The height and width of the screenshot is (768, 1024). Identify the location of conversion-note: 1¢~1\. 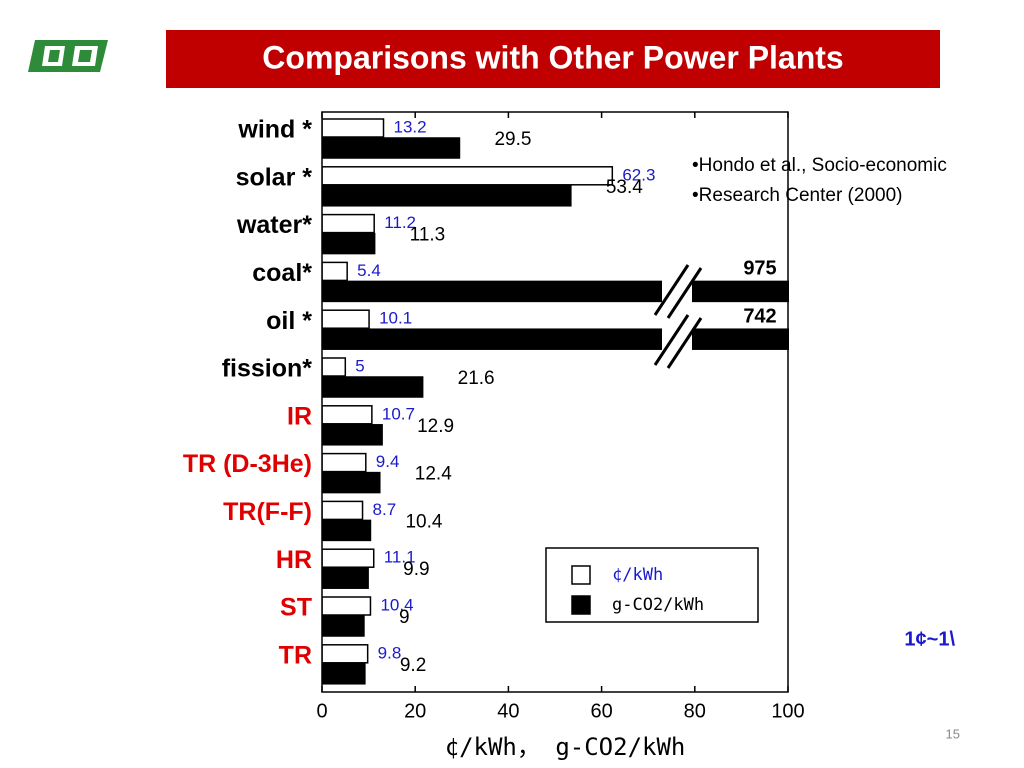
(929, 639).